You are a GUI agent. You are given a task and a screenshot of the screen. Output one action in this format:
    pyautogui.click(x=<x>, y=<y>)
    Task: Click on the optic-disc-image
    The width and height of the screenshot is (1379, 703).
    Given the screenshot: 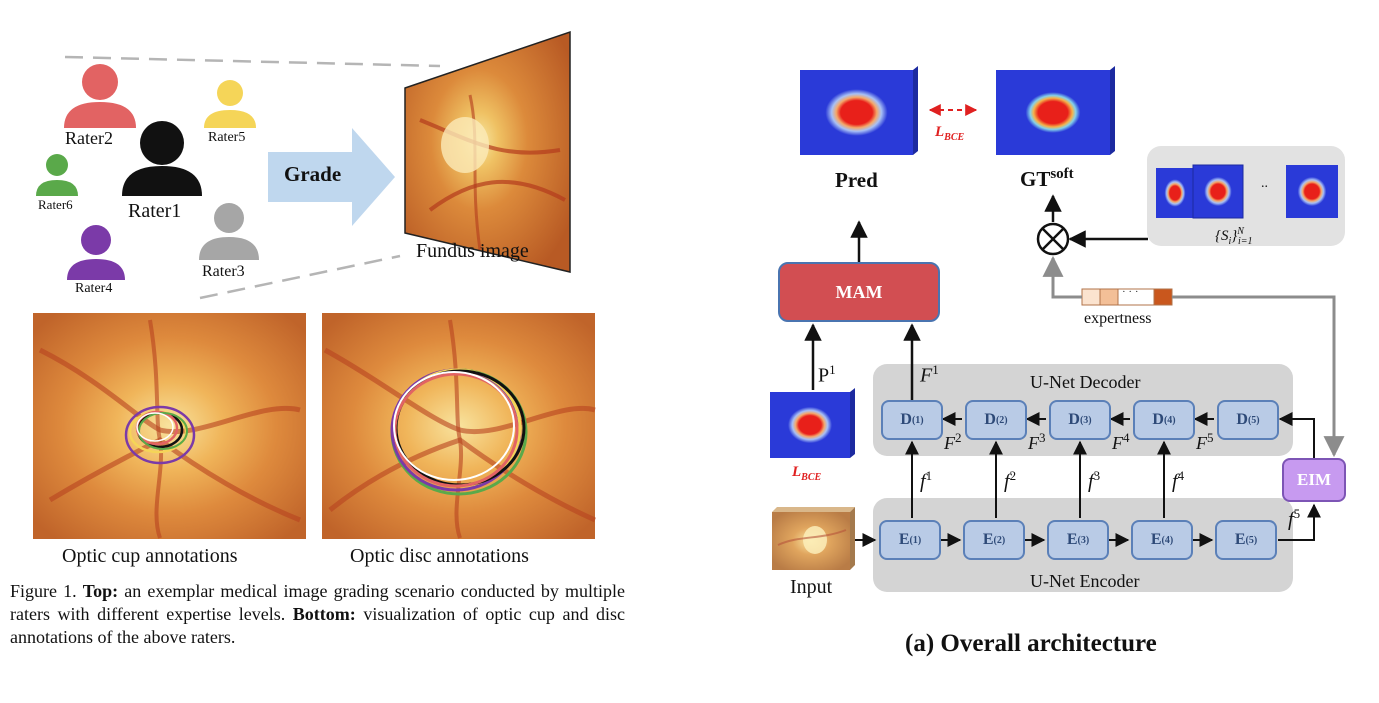 What is the action you would take?
    pyautogui.click(x=459, y=426)
    